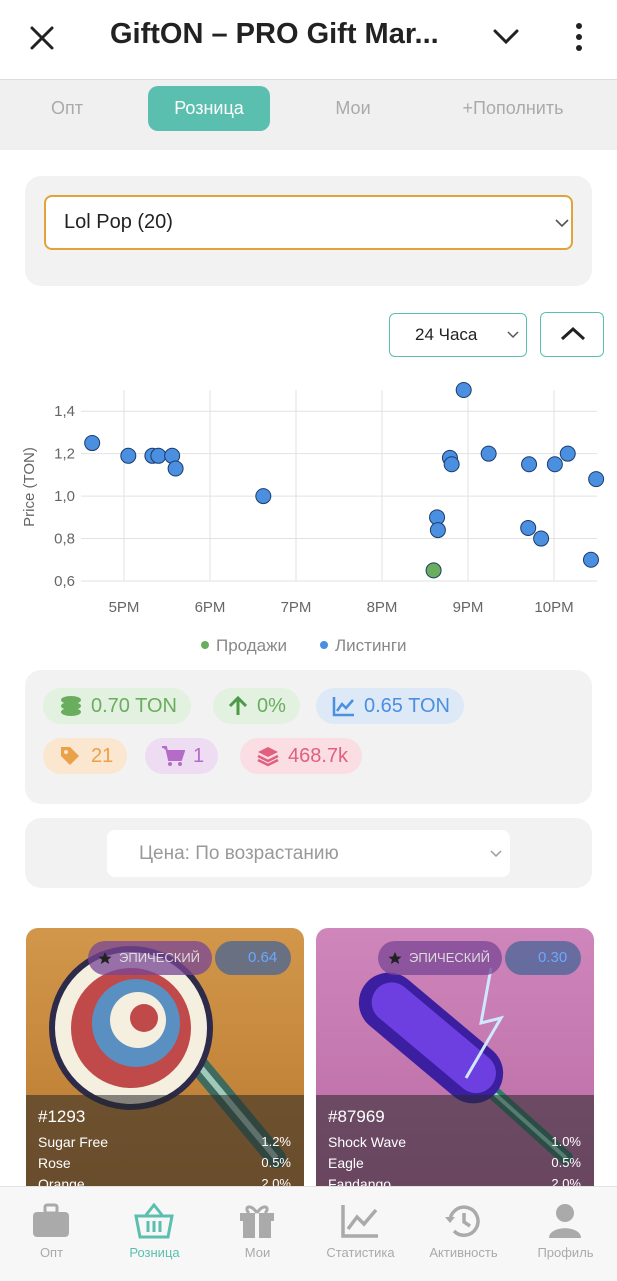 Image resolution: width=617 pixels, height=1281 pixels. Describe the element at coordinates (167, 1057) in the screenshot. I see `gift-image` at that location.